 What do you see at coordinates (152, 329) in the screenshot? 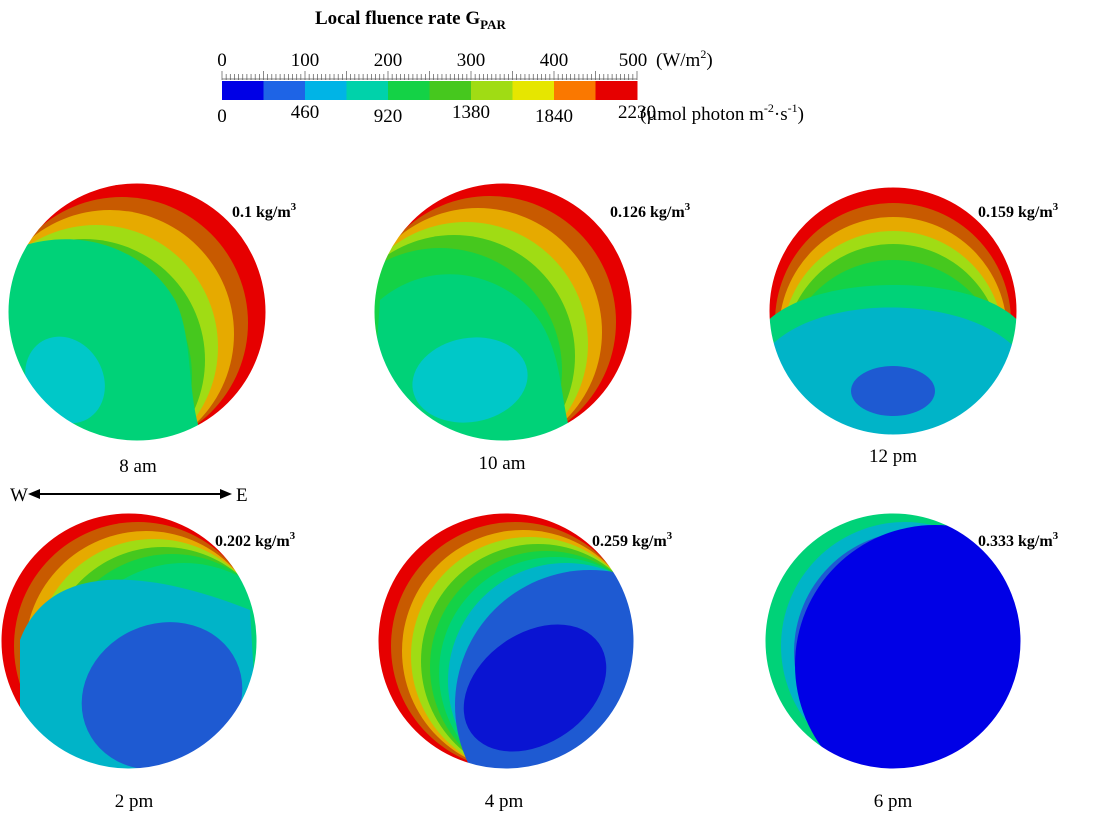
I see `panel-8am: 0.1 kg/m3 8 am` at bounding box center [152, 329].